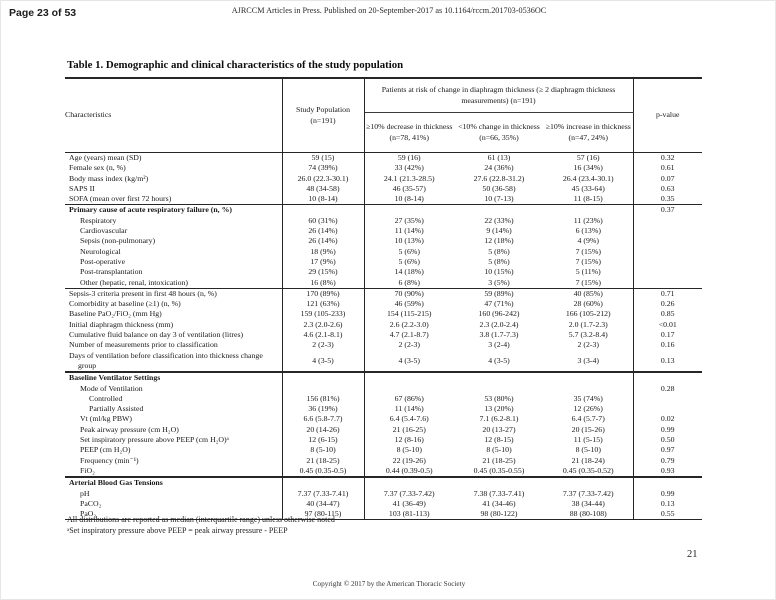 This screenshot has width=776, height=600. I want to click on cell-p-value: 0.63, so click(667, 188).